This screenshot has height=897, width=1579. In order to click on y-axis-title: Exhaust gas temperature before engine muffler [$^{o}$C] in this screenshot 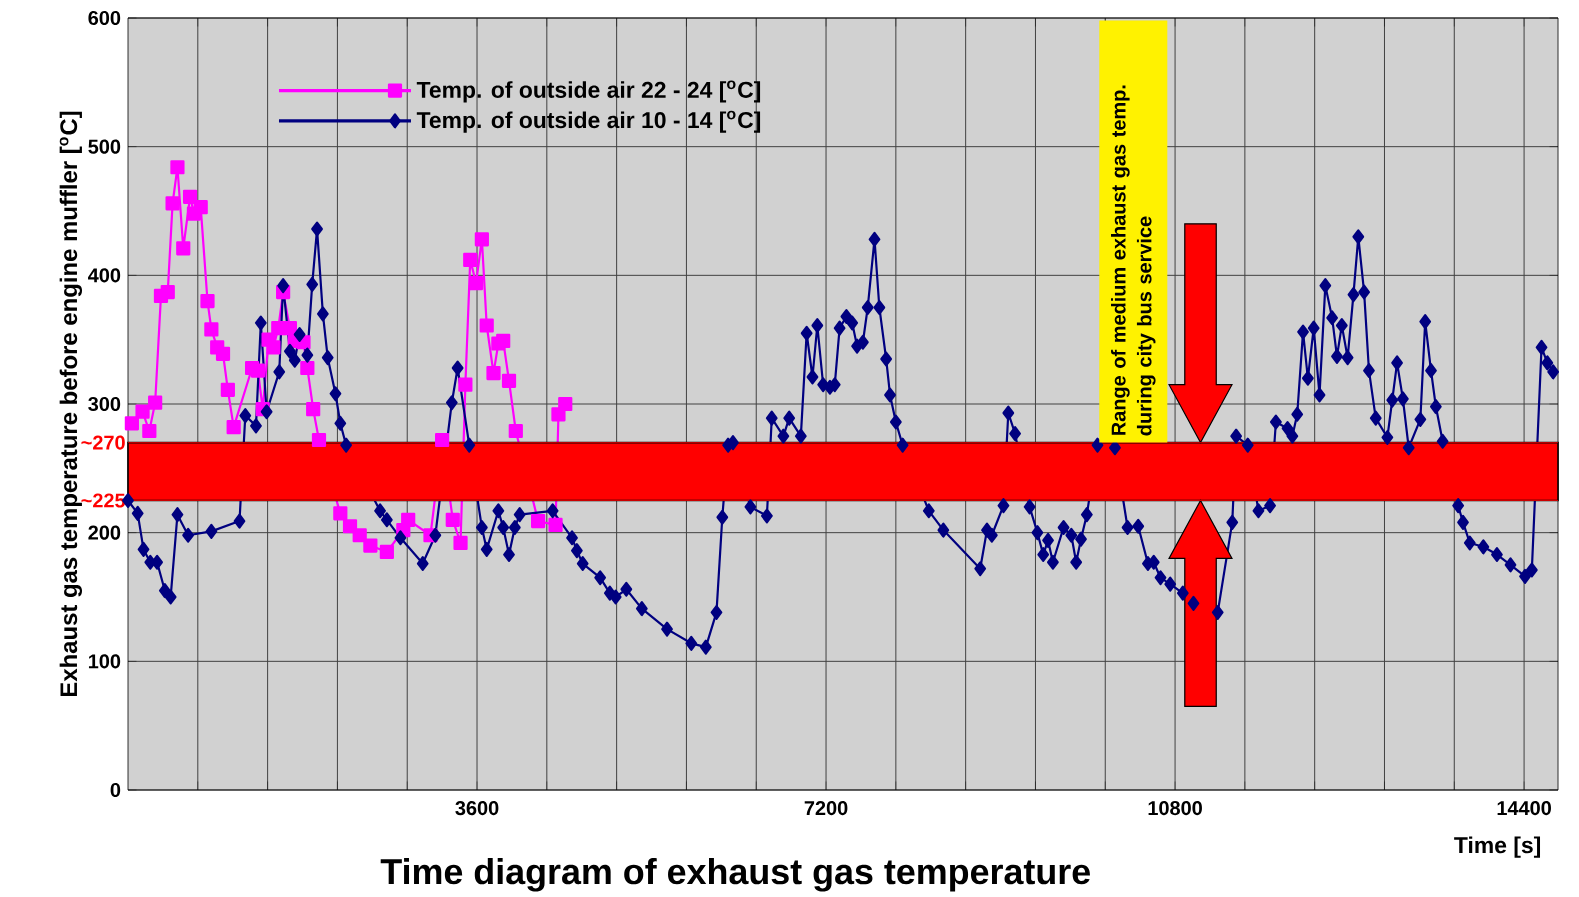, I will do `click(71, 404)`.